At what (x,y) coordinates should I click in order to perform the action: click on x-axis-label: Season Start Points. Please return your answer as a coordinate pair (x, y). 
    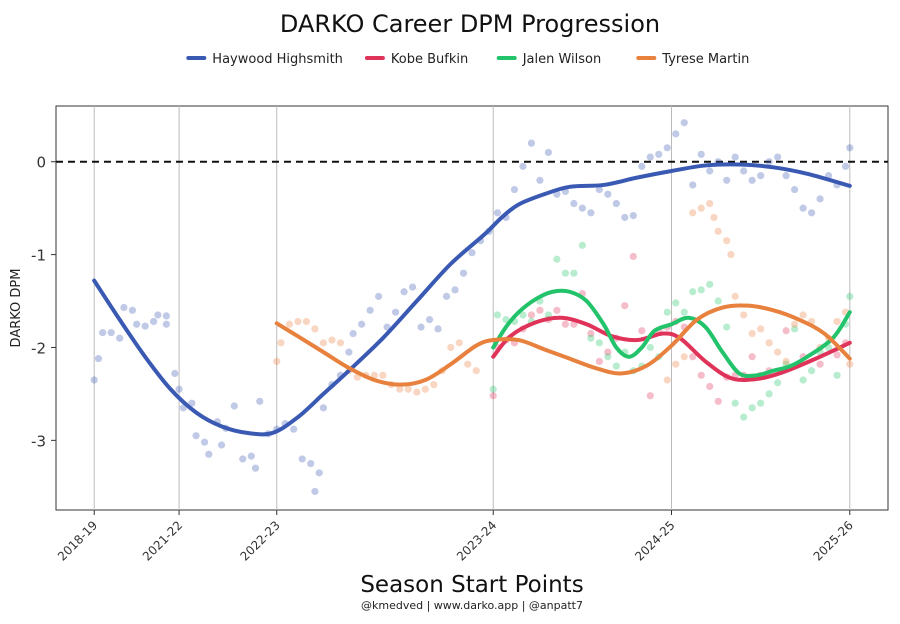
    Looking at the image, I should click on (471, 585).